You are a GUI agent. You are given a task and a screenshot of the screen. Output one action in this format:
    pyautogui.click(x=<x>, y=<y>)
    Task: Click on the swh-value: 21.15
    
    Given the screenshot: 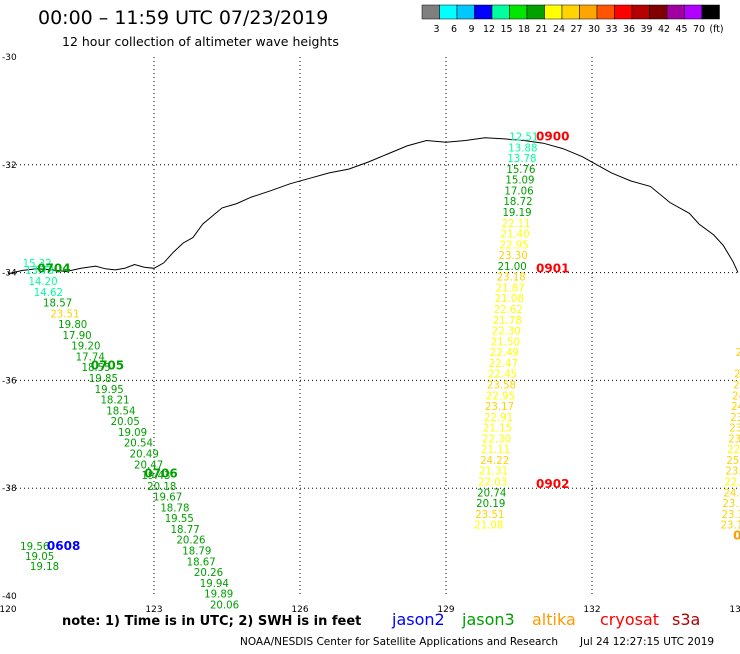 What is the action you would take?
    pyautogui.click(x=497, y=429)
    